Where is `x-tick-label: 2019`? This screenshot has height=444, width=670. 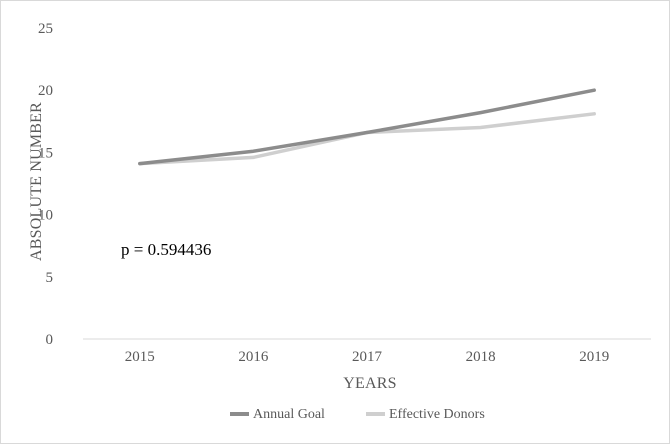 x-tick-label: 2019 is located at coordinates (594, 357).